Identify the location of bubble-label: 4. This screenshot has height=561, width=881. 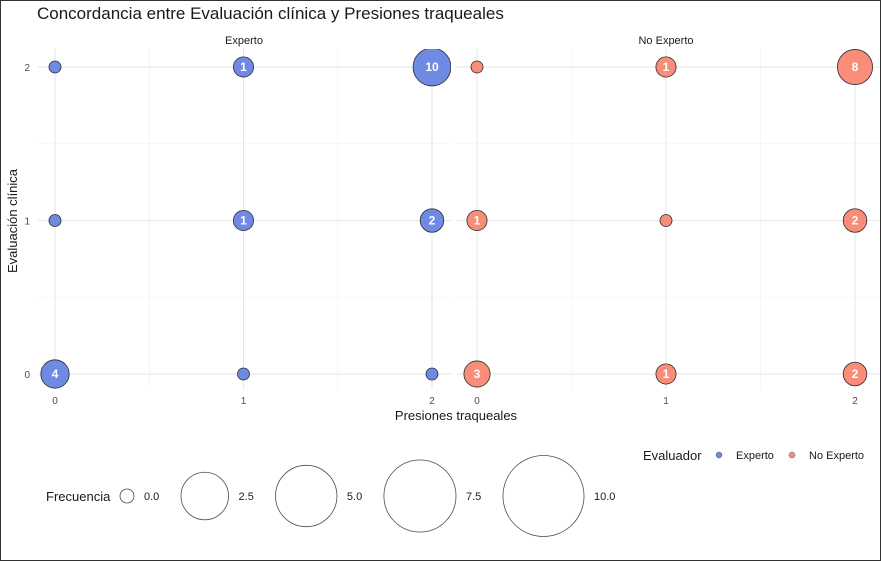
(55, 374).